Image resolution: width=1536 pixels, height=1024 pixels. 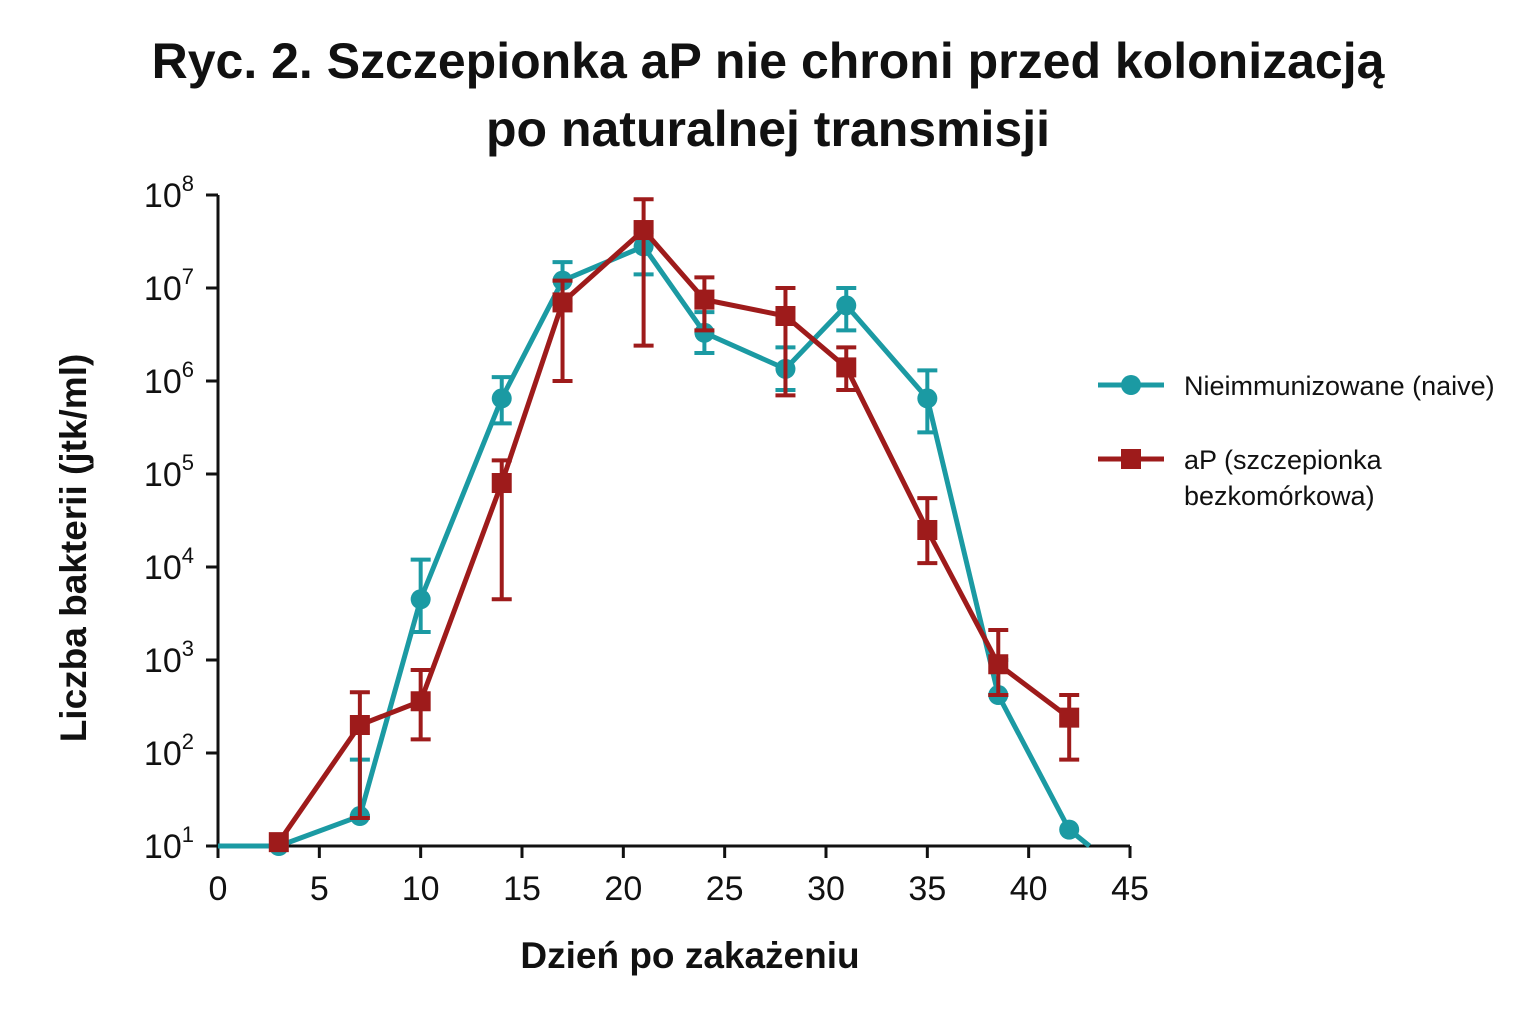 What do you see at coordinates (188, 741) in the screenshot?
I see `y-tick-exponent: 2` at bounding box center [188, 741].